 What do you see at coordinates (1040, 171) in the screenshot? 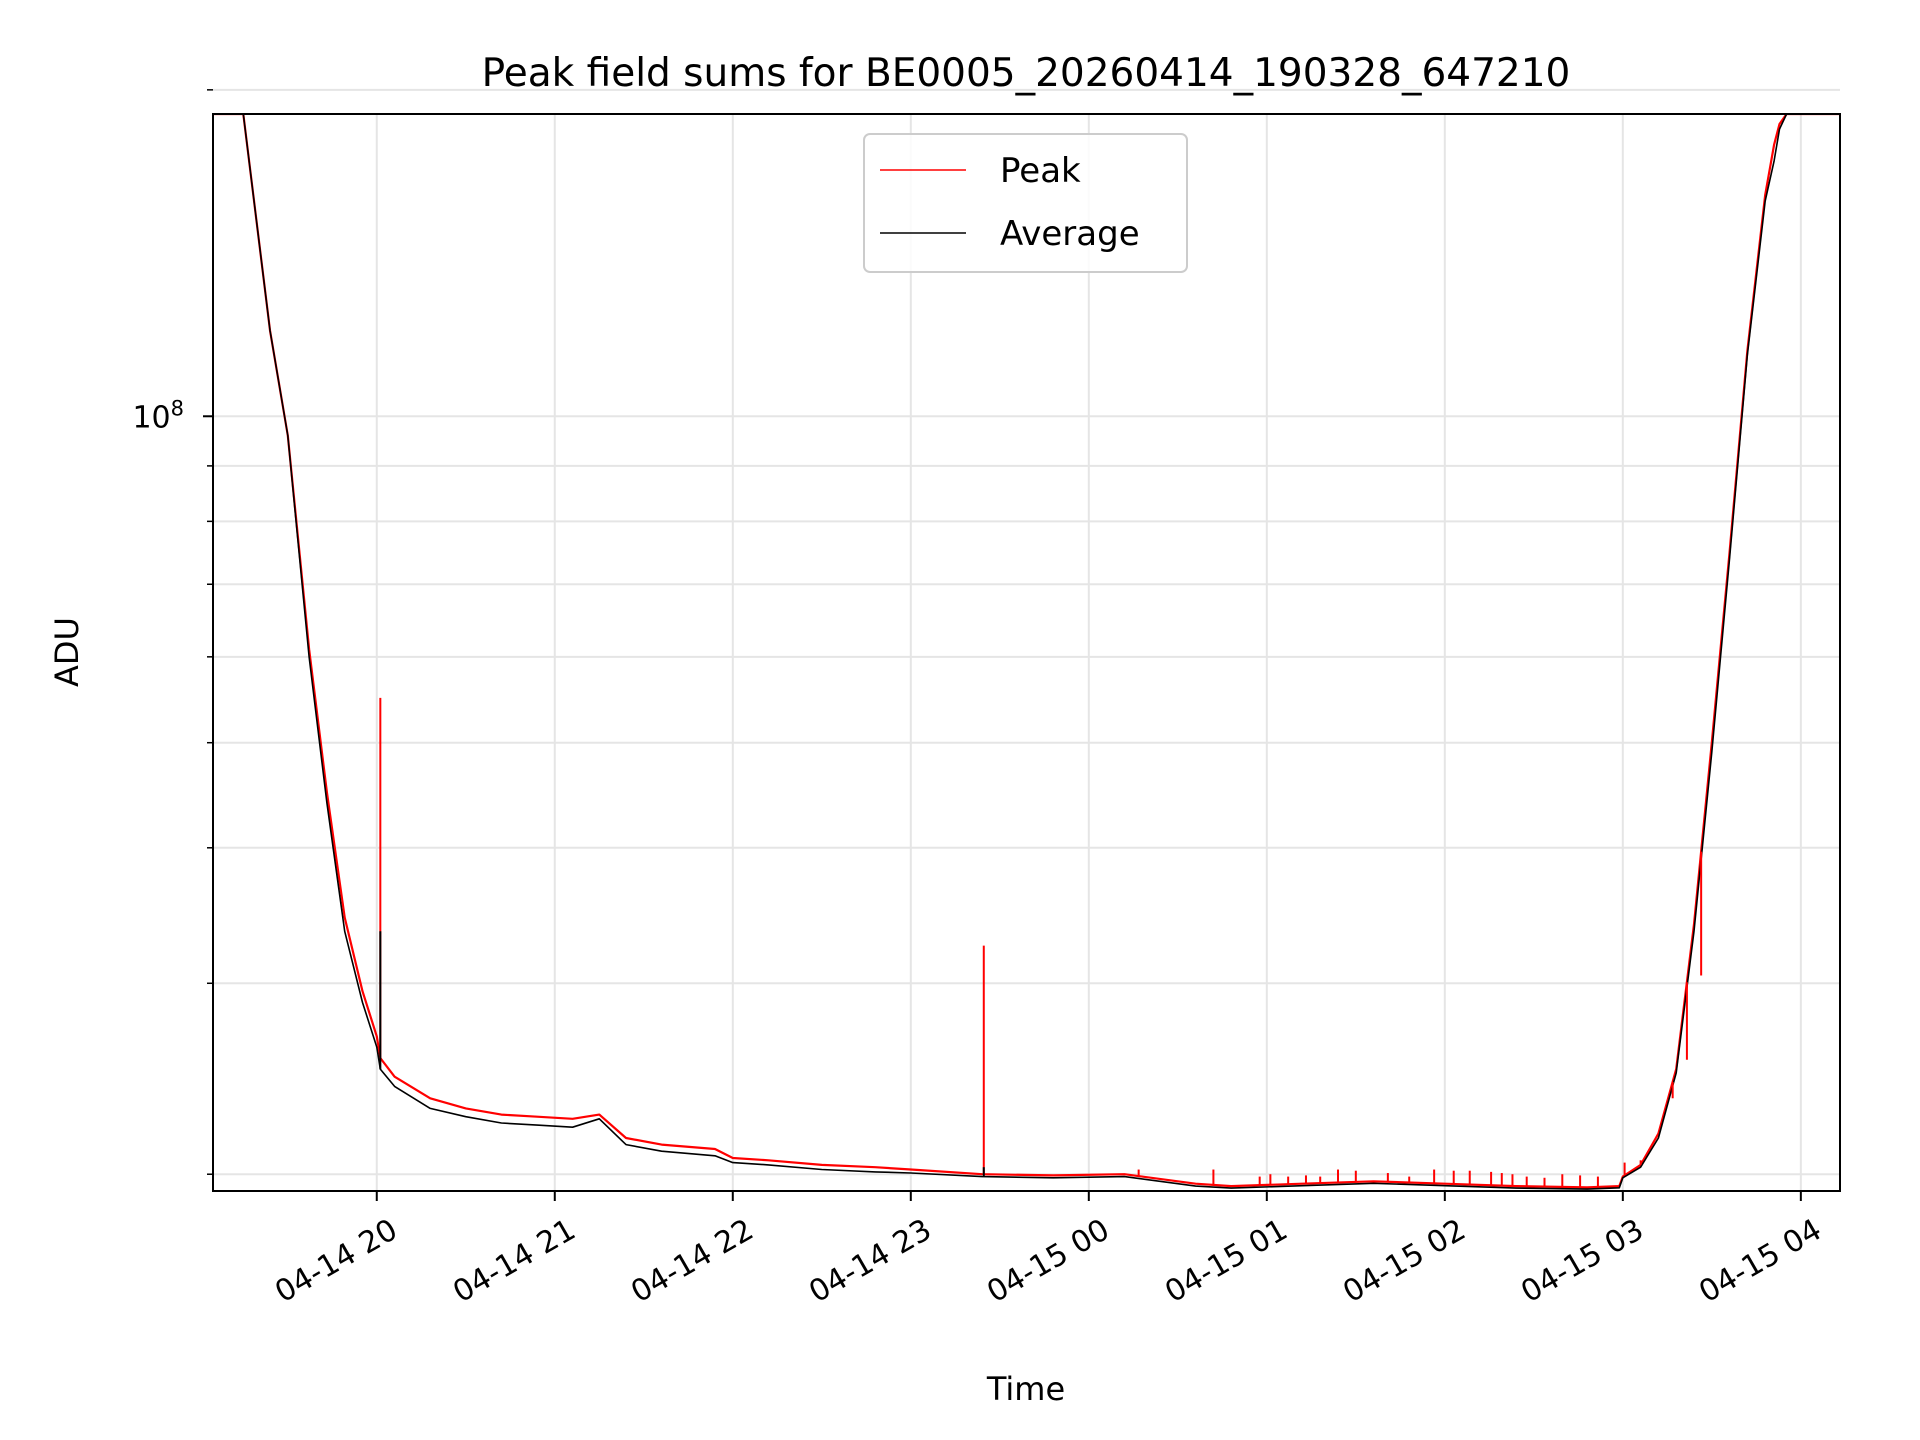
I see `legend-label-peak: Peak` at bounding box center [1040, 171].